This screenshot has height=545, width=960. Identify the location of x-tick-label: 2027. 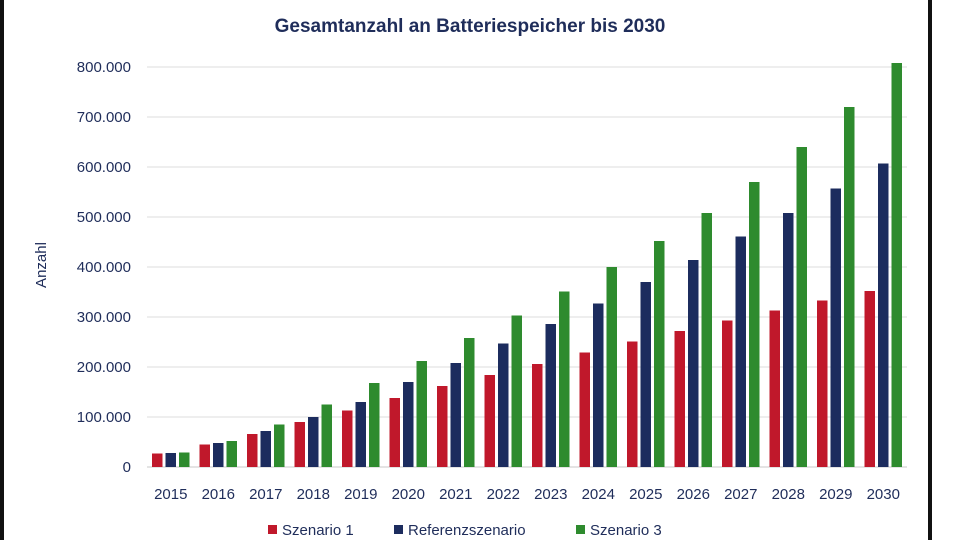
(740, 494).